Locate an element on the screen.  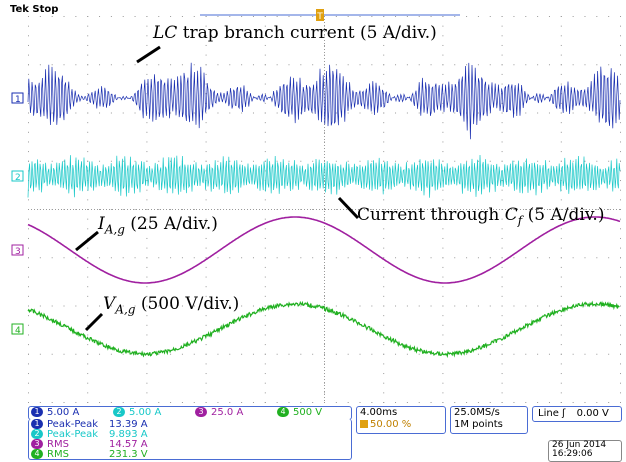
trigger-pos-icon is located at coordinates (364, 424).